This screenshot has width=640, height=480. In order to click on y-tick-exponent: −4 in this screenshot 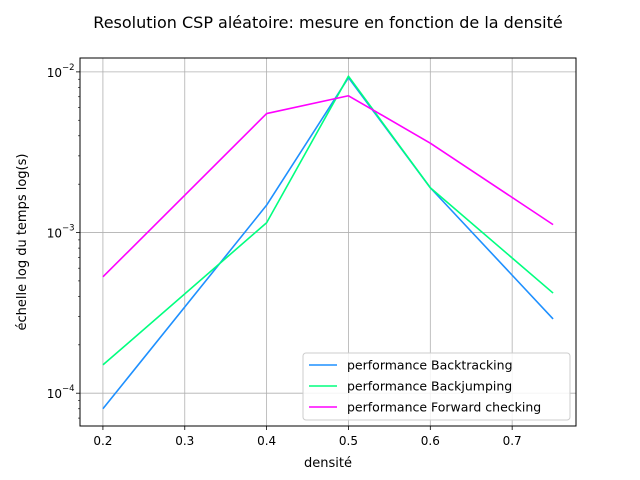, I will do `click(68, 389)`.